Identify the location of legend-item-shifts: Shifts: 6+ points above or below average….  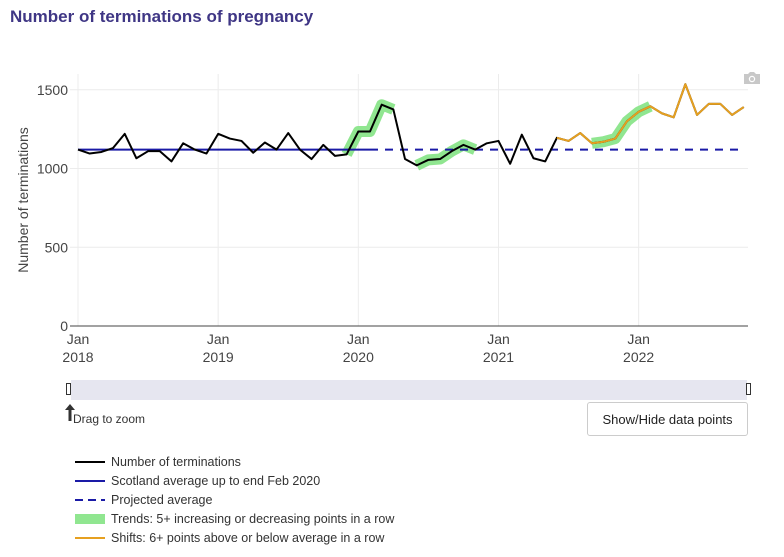
(229, 538).